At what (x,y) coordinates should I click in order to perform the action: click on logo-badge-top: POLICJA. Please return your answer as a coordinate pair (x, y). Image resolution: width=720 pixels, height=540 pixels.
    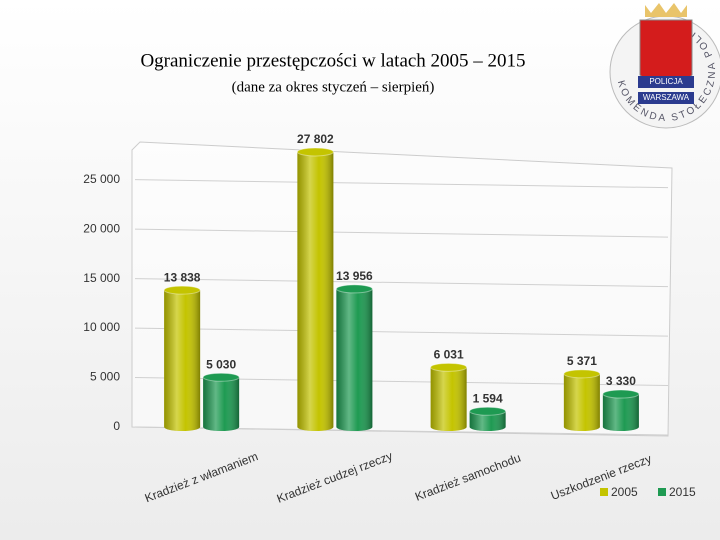
    Looking at the image, I should click on (666, 81).